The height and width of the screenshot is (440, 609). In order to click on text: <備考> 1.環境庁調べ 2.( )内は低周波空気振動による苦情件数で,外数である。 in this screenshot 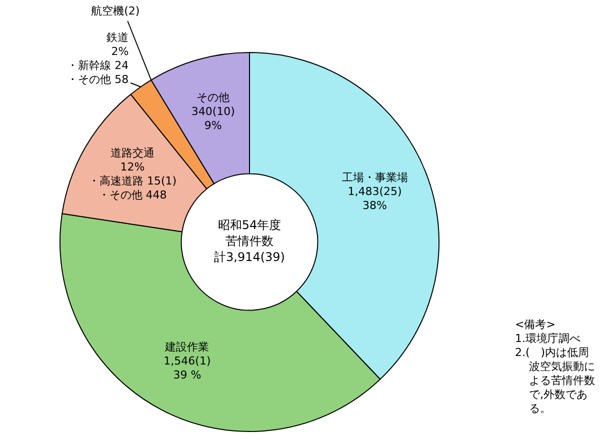, I will do `click(555, 367)`.